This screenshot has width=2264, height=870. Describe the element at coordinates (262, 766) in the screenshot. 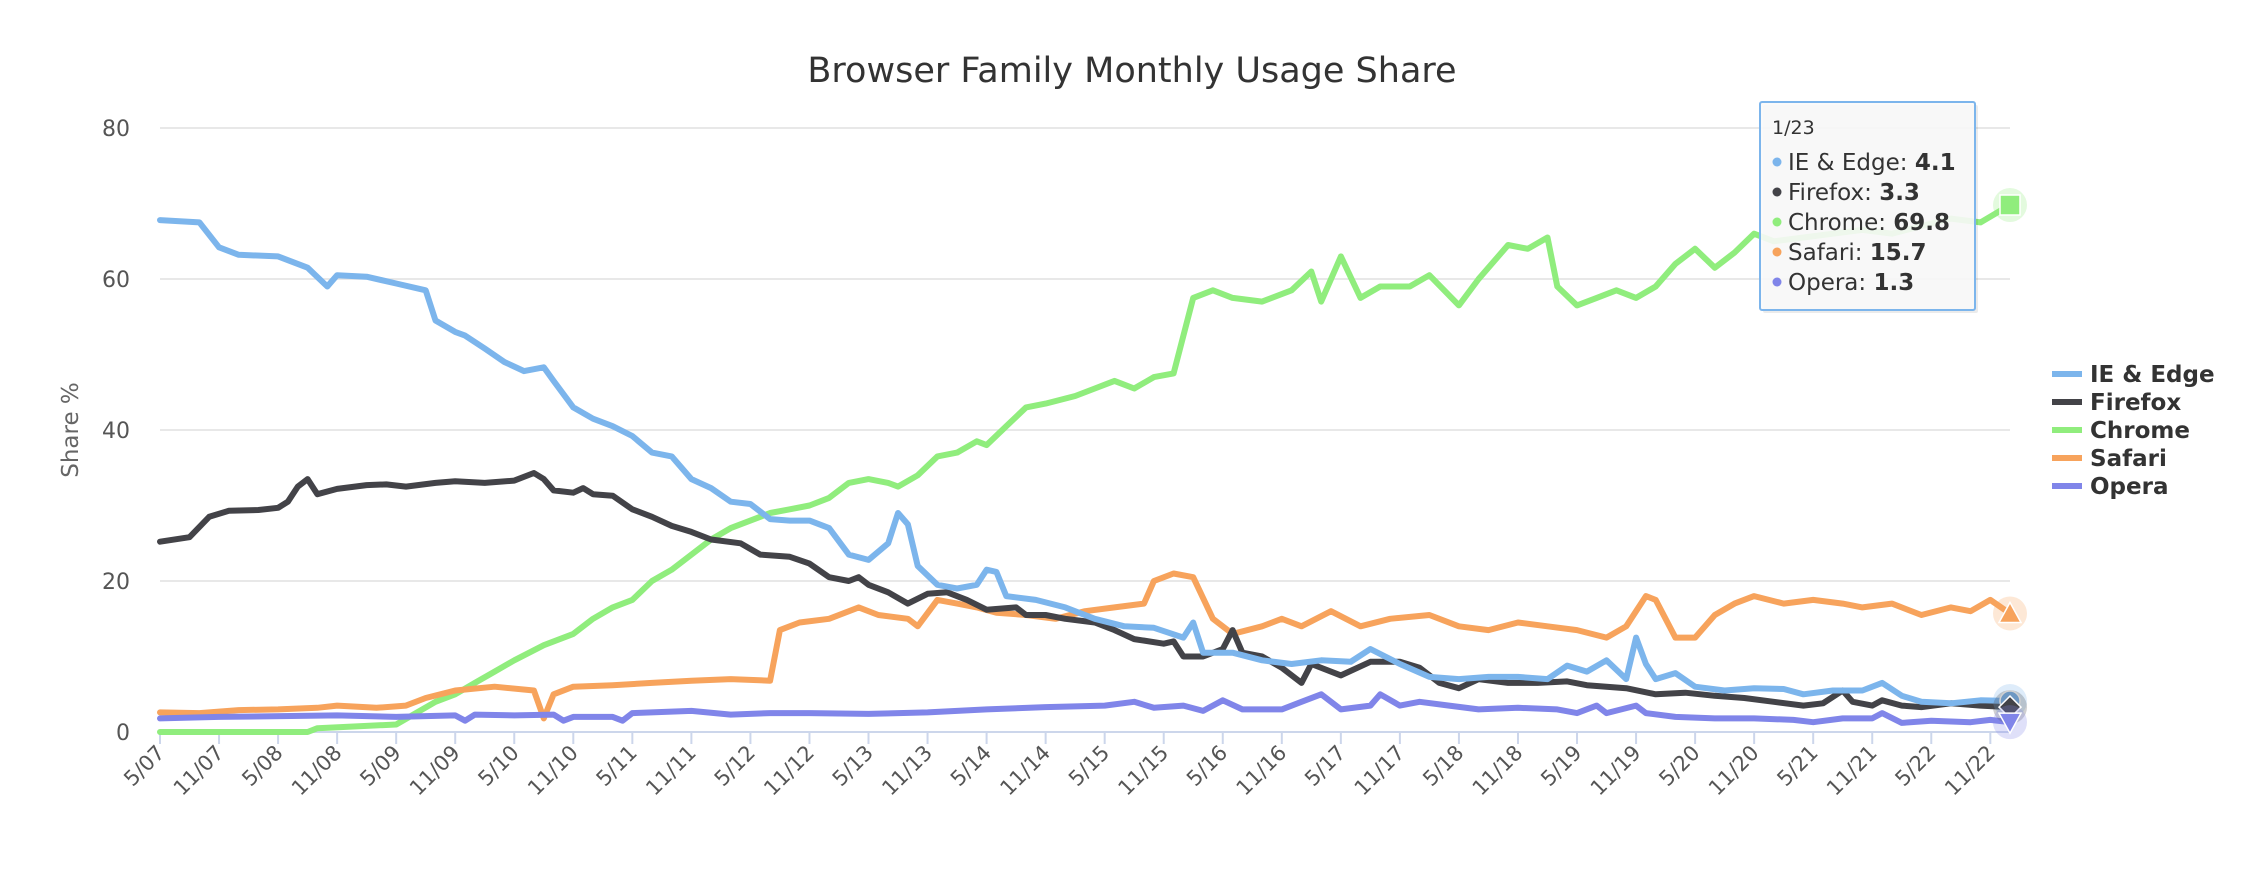

I see `x-tick-label: 5/08` at that location.